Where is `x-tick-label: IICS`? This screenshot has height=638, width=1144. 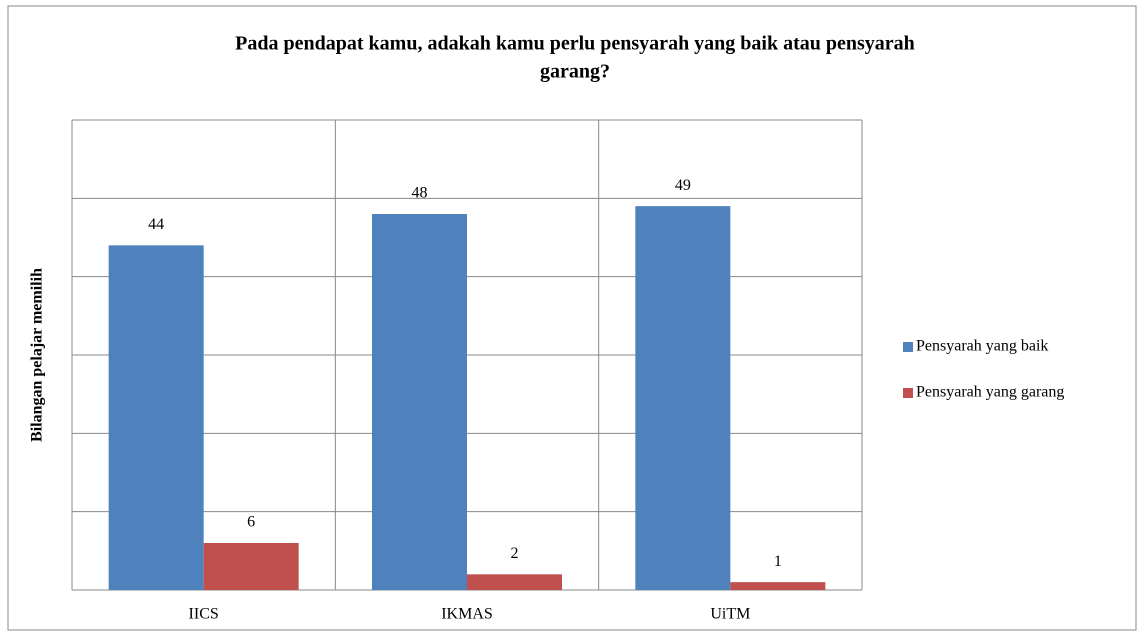 x-tick-label: IICS is located at coordinates (204, 614).